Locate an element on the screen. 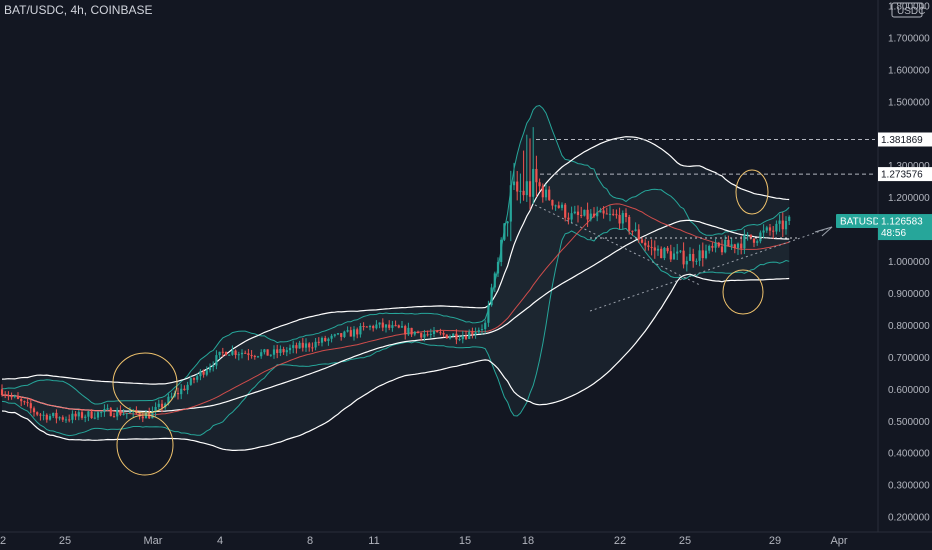 The image size is (932, 550). time-axis: 2 25 Mar 4 8 11 15 18 22 25 29 Apr is located at coordinates (466, 539).